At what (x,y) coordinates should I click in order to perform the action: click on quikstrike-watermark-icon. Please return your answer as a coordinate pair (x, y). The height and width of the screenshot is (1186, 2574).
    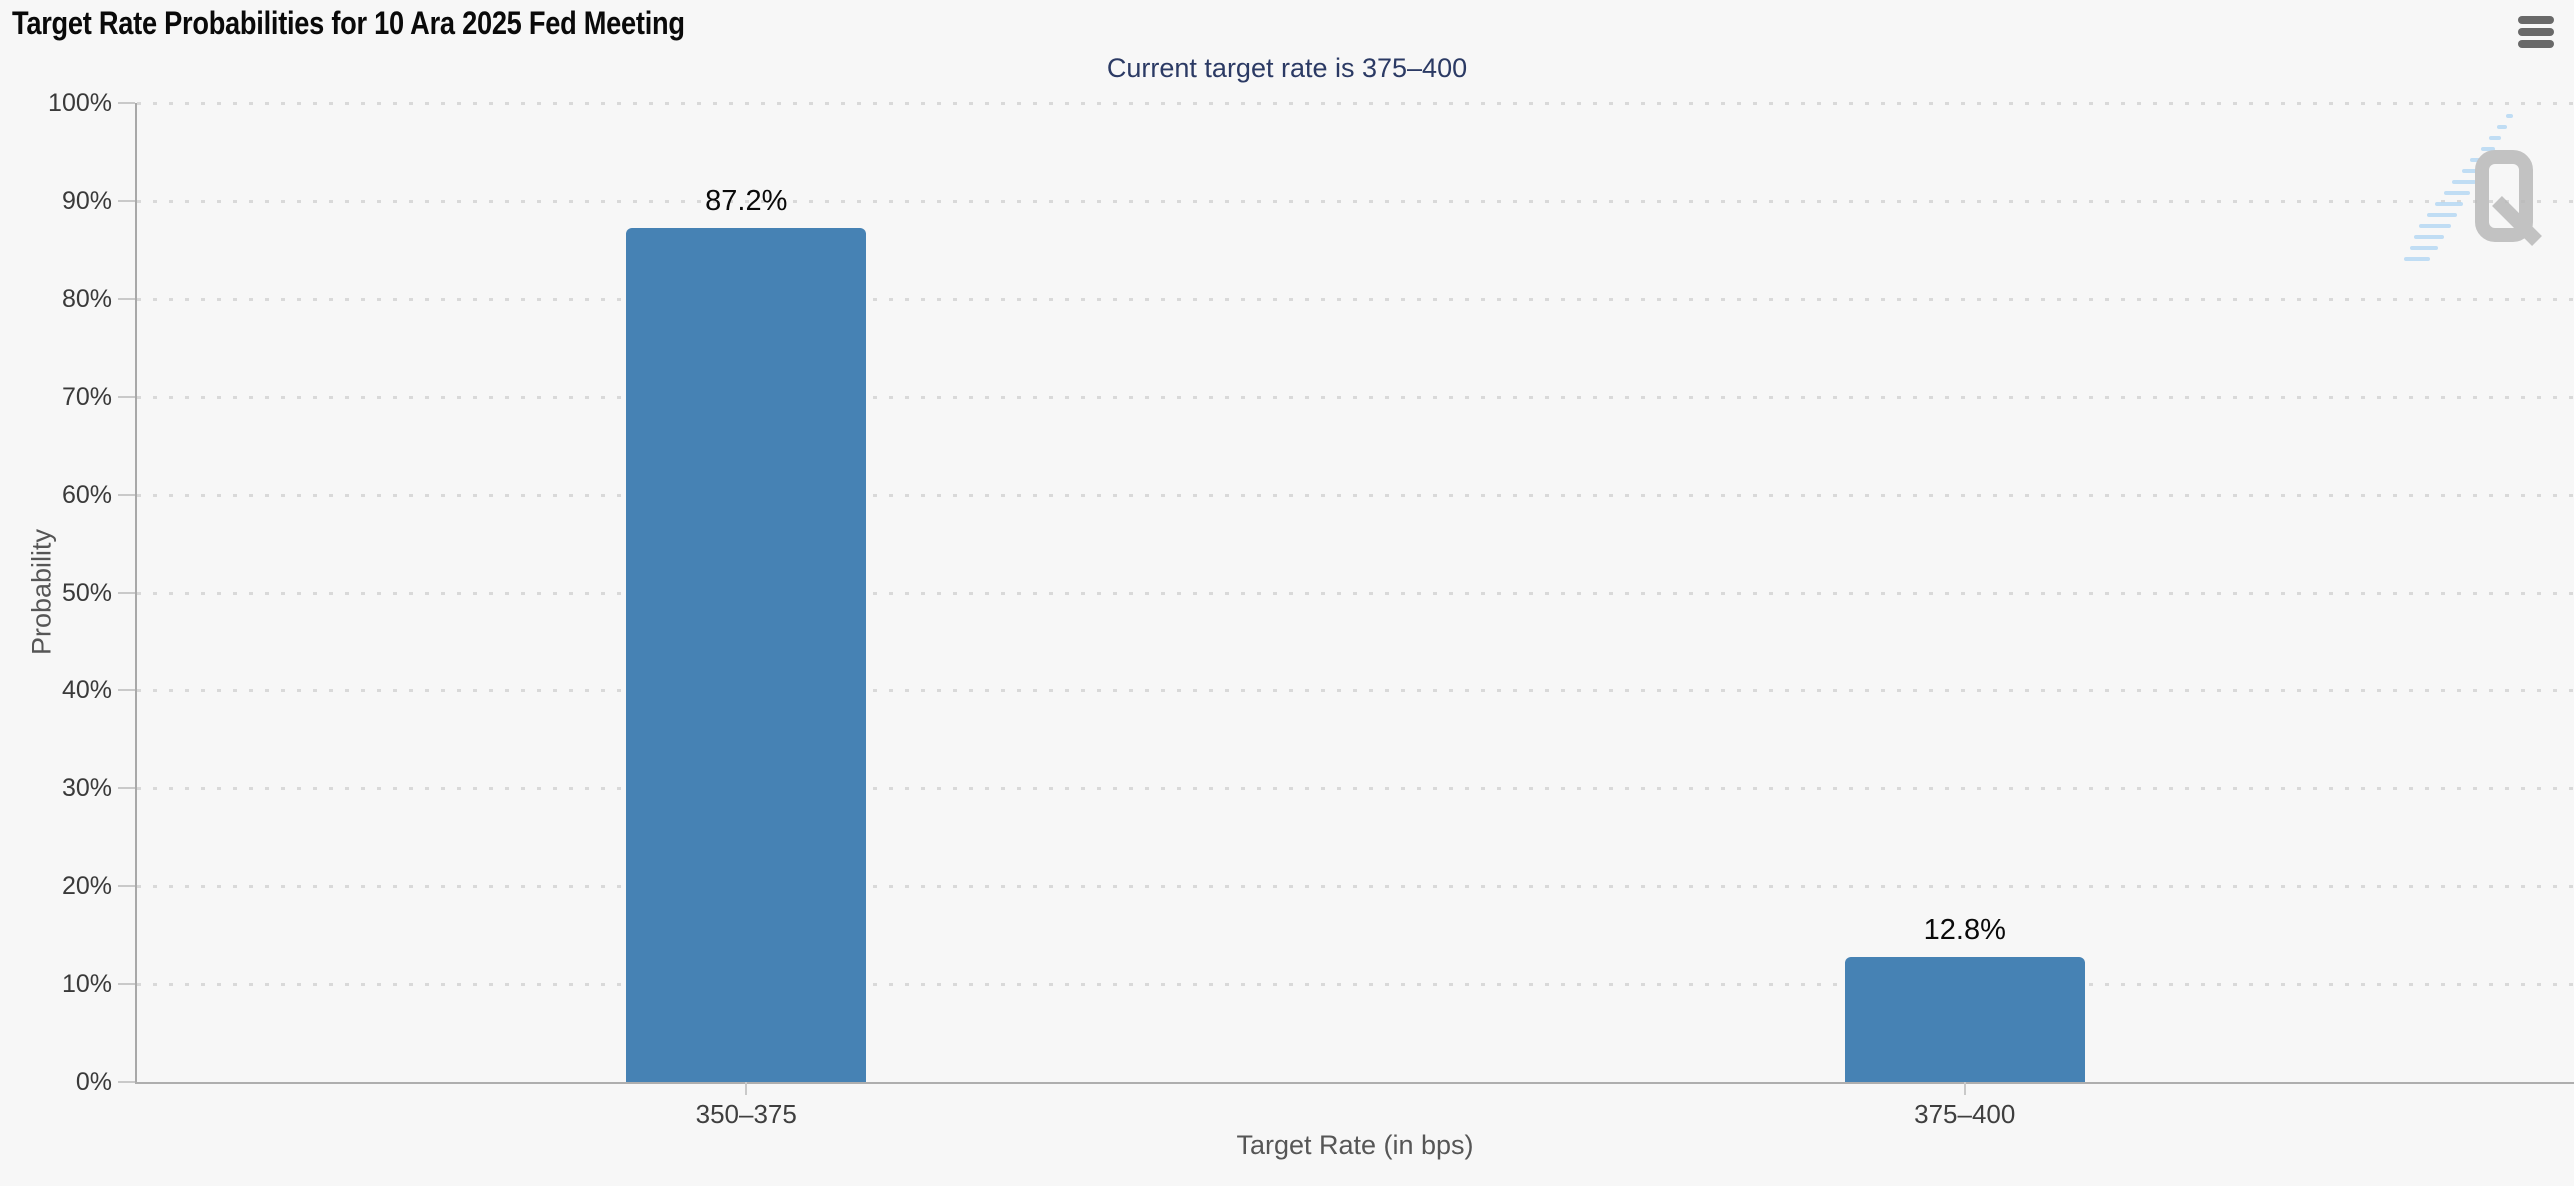
    Looking at the image, I should click on (2473, 187).